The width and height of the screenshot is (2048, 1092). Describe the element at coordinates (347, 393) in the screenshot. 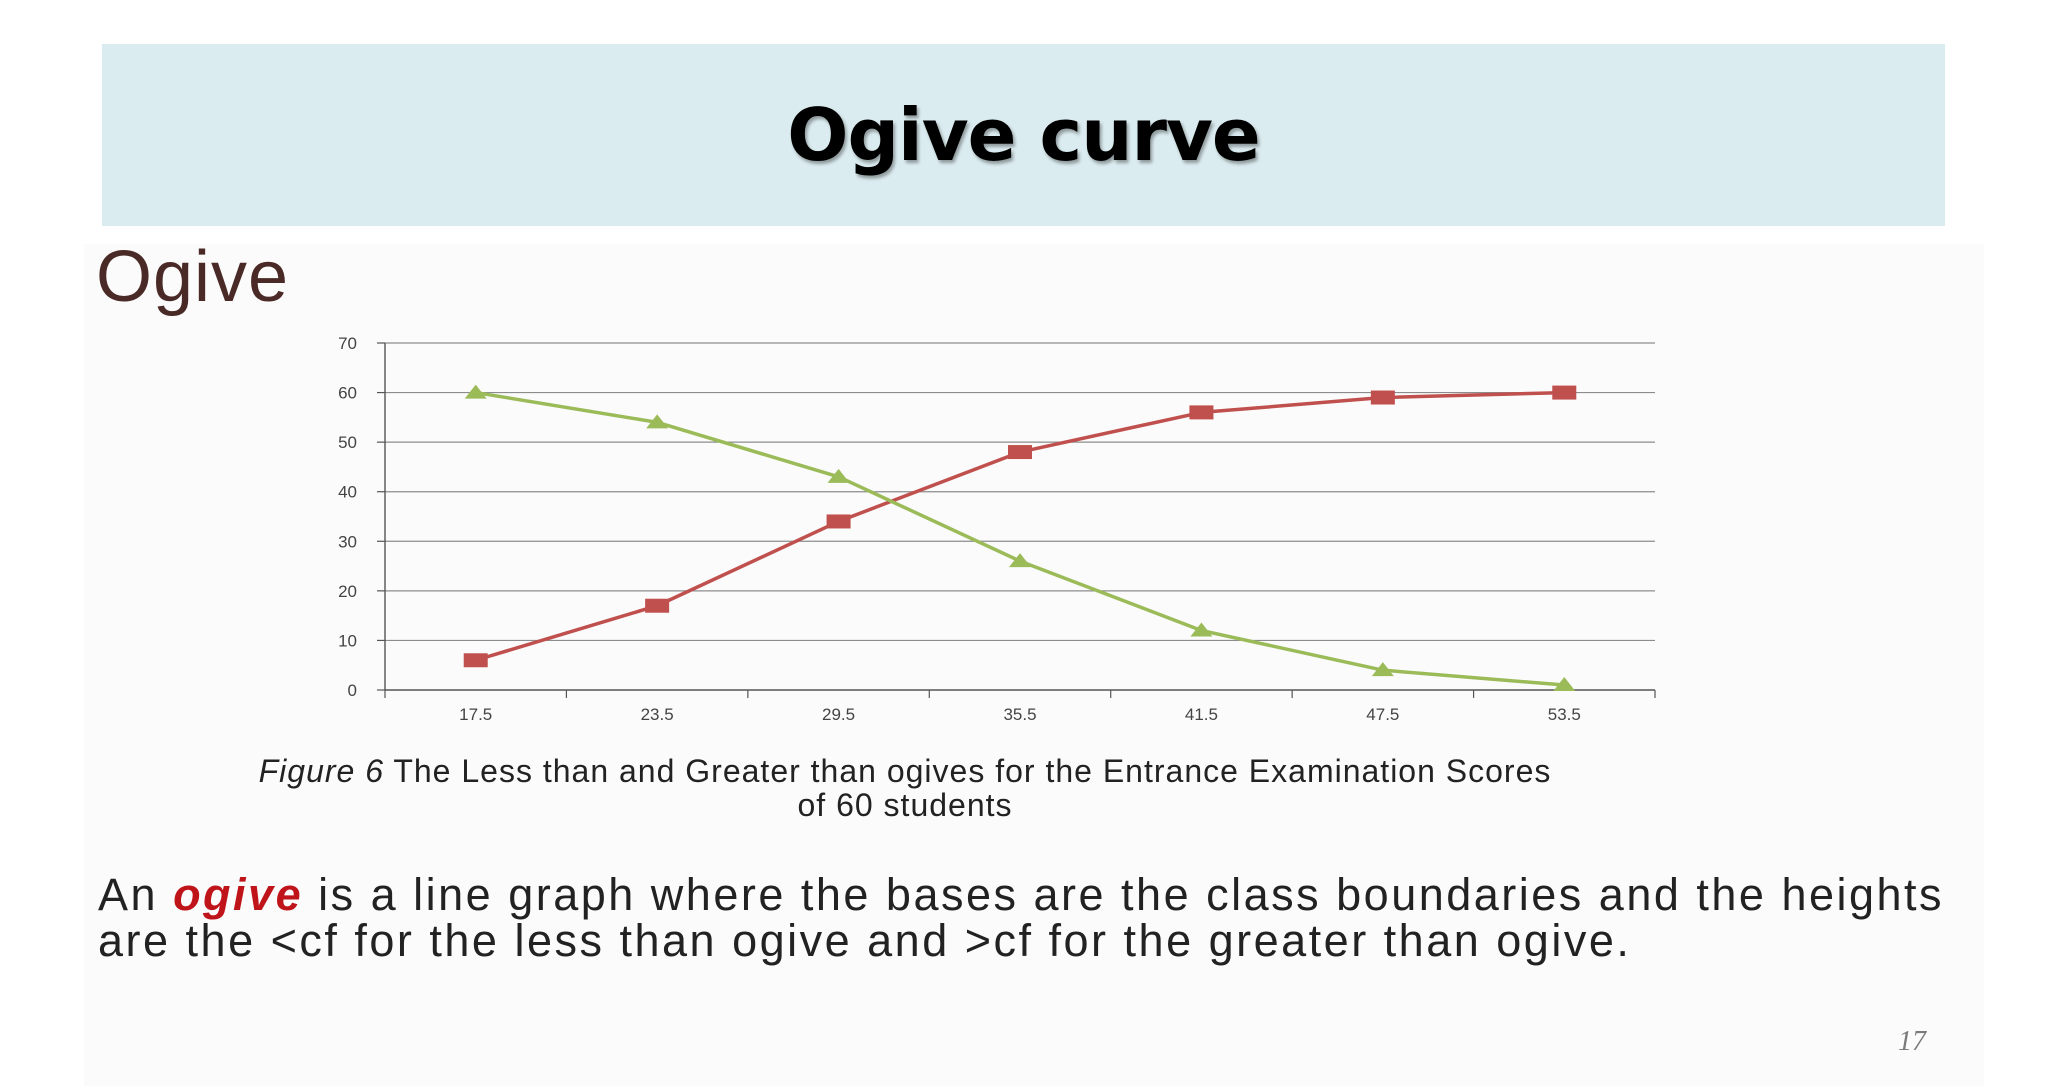

I see `y-tick-label: 60` at that location.